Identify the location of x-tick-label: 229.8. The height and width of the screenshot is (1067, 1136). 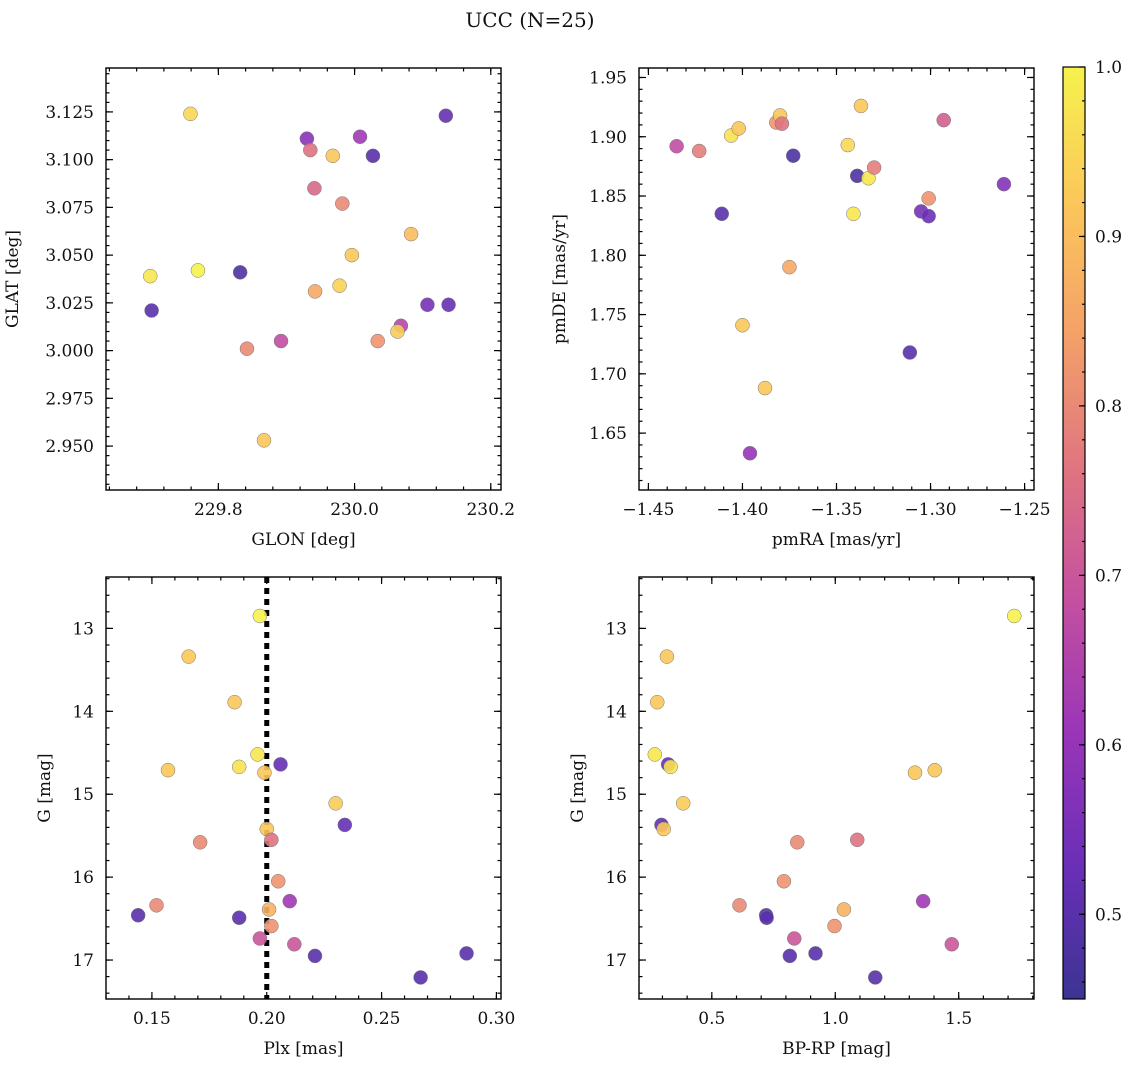
(218, 510).